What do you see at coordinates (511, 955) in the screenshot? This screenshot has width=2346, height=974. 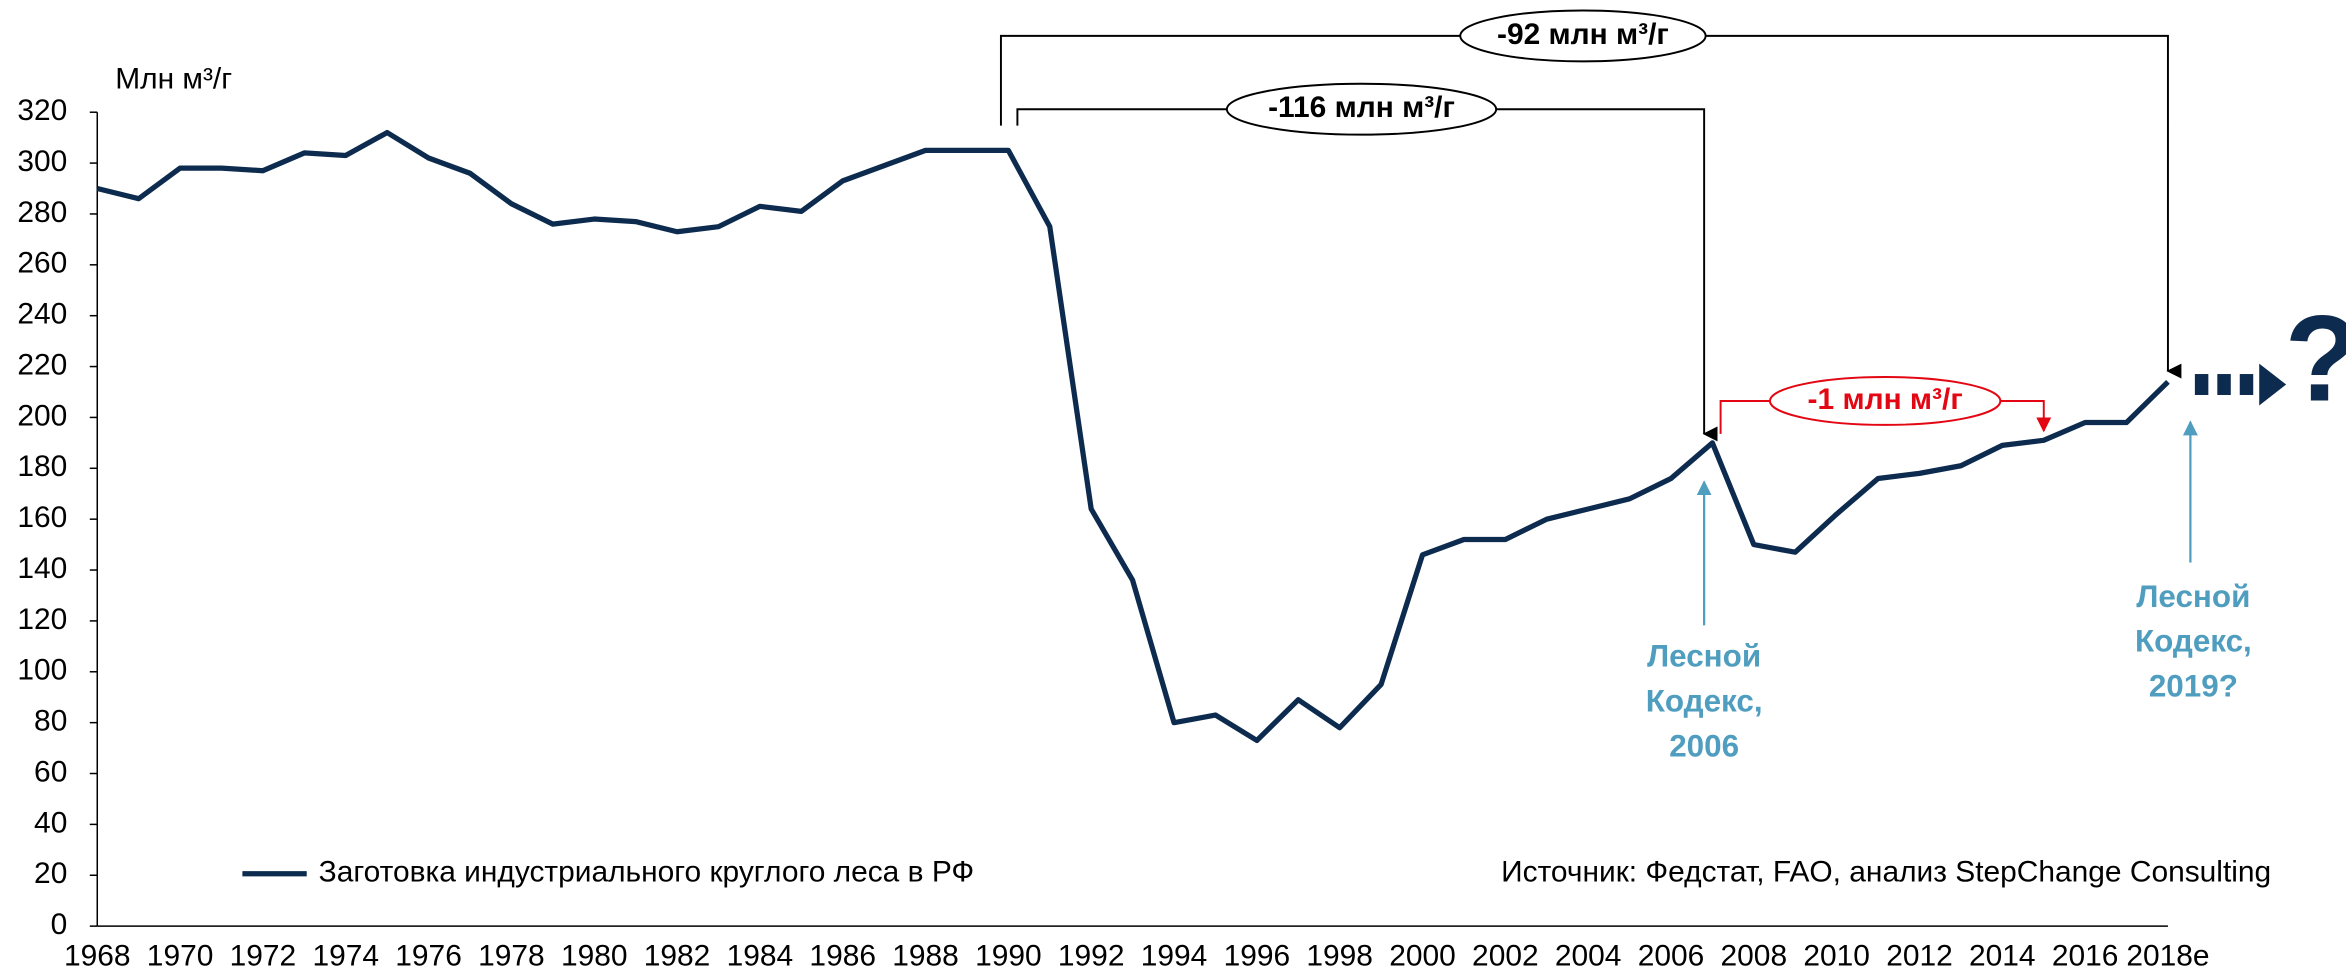 I see `x-tick-label: 1978` at bounding box center [511, 955].